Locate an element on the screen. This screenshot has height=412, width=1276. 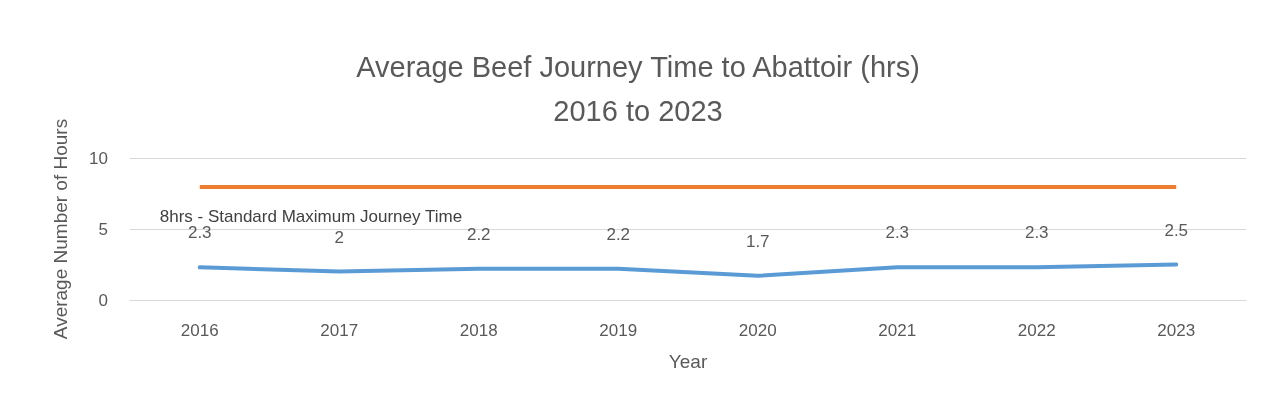
data-label: 2.5 is located at coordinates (1176, 230).